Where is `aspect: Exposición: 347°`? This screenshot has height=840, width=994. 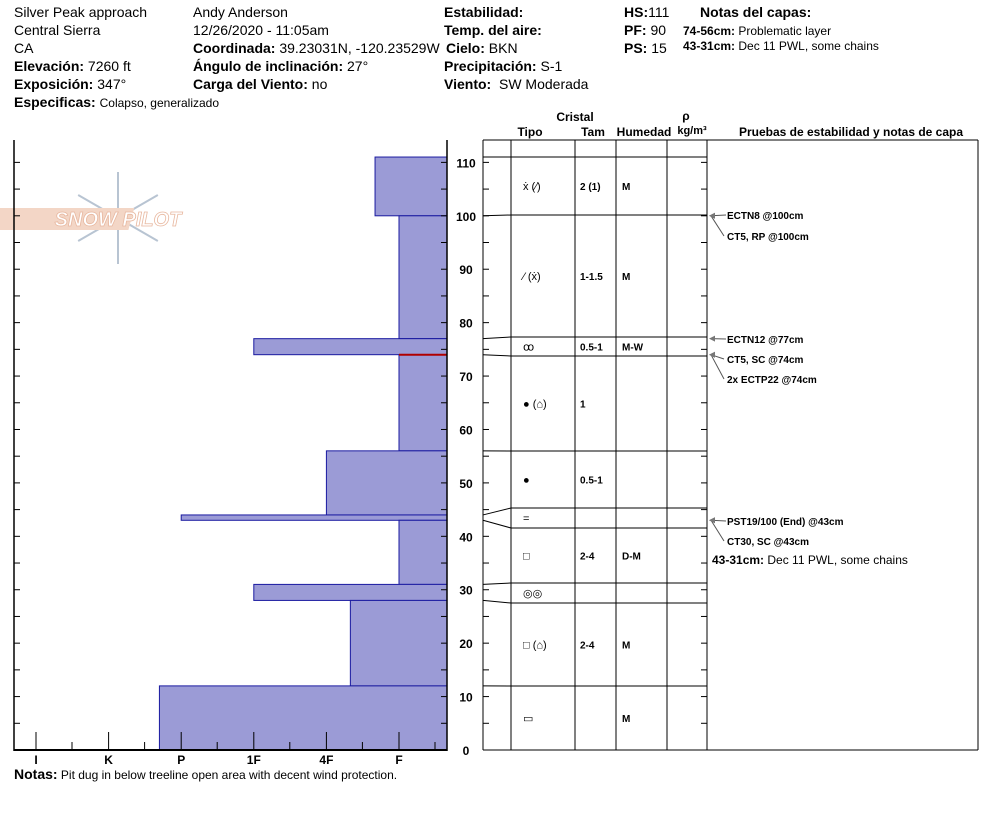 aspect: Exposición: 347° is located at coordinates (70, 84).